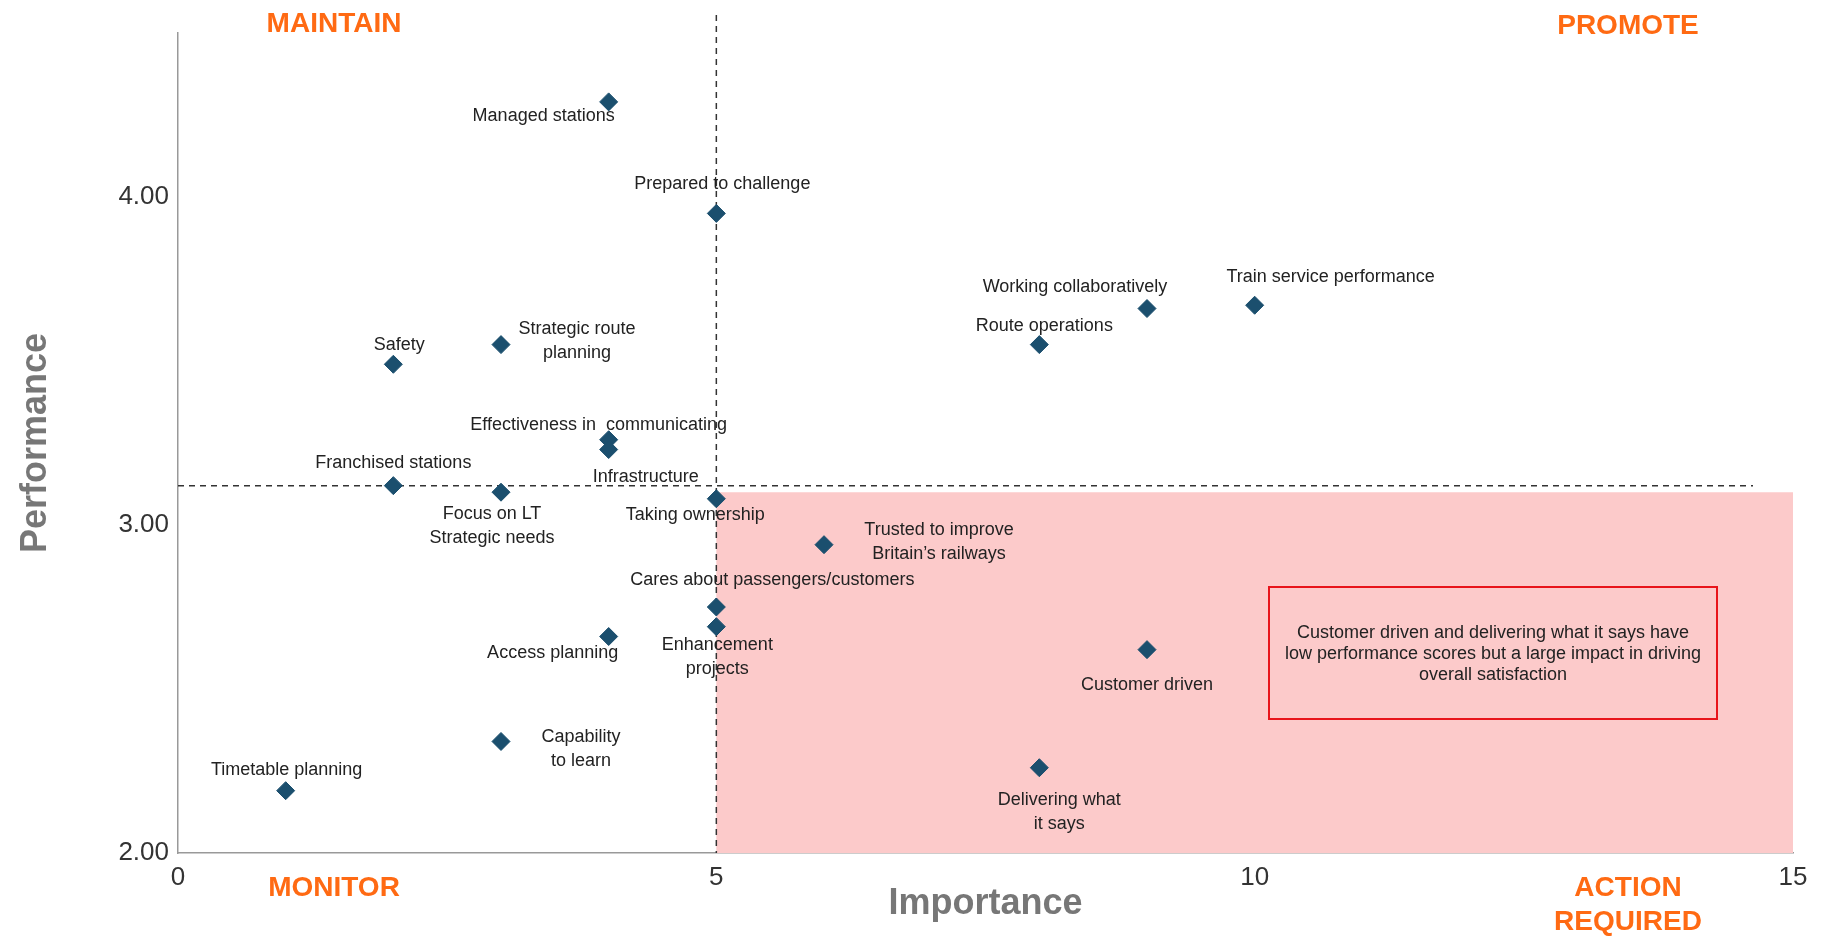 This screenshot has height=940, width=1827. Describe the element at coordinates (695, 513) in the screenshot. I see `annotation: Taking ownership` at that location.